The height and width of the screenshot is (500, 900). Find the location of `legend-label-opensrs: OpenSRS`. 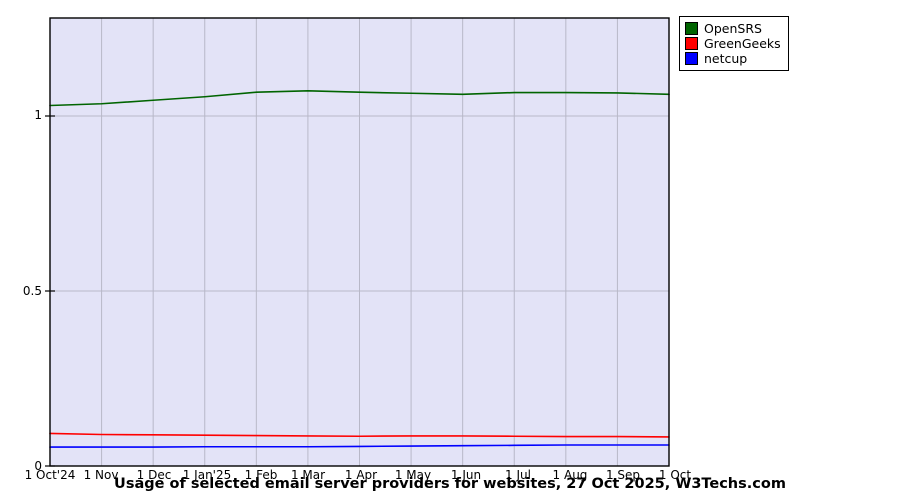

legend-label-opensrs: OpenSRS is located at coordinates (733, 28).